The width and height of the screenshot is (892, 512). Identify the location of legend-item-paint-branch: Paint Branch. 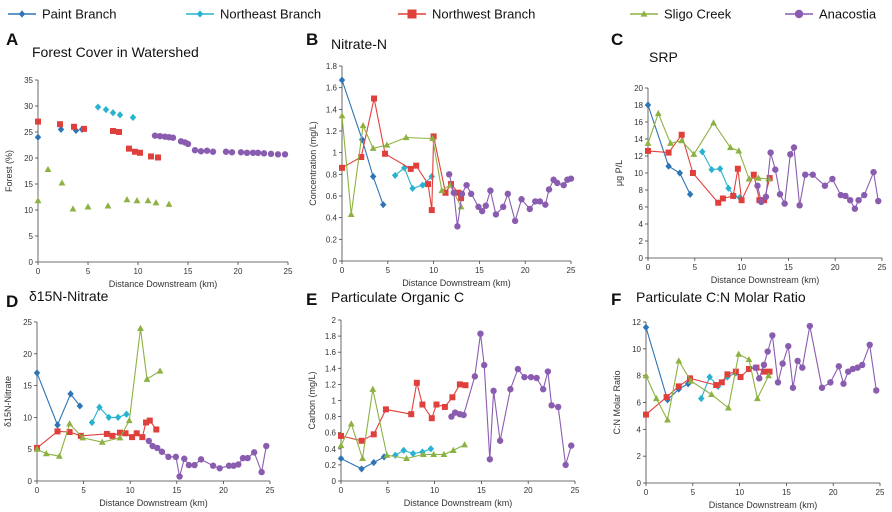
(62, 14).